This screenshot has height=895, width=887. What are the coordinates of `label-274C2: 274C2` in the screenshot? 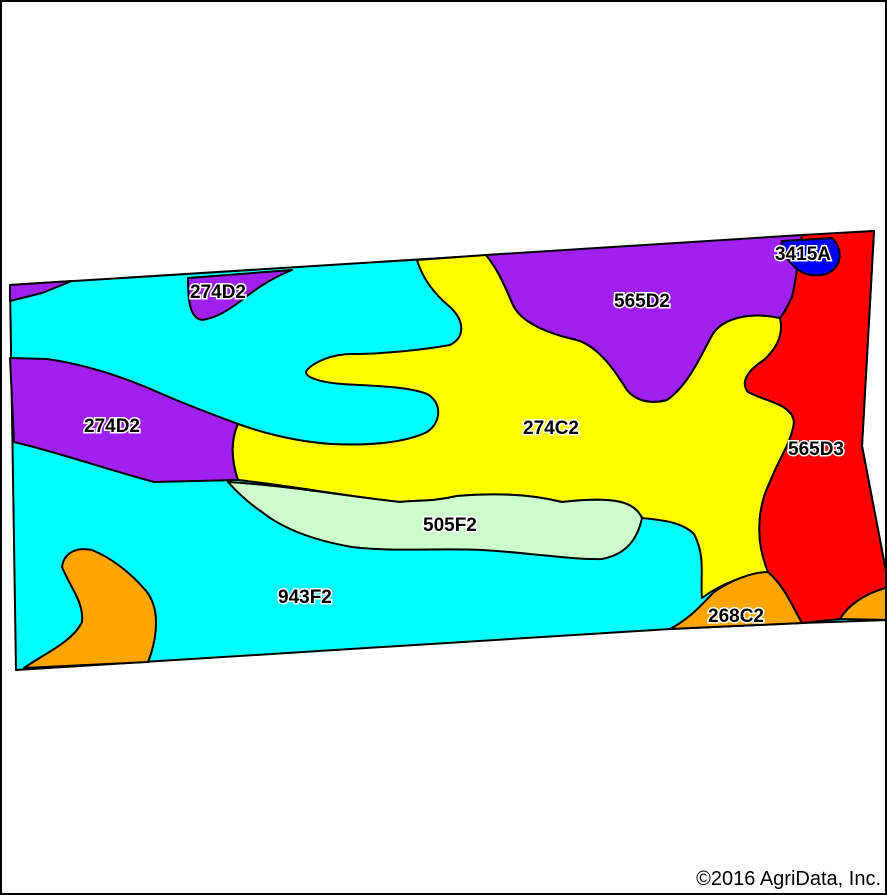 It's located at (551, 428).